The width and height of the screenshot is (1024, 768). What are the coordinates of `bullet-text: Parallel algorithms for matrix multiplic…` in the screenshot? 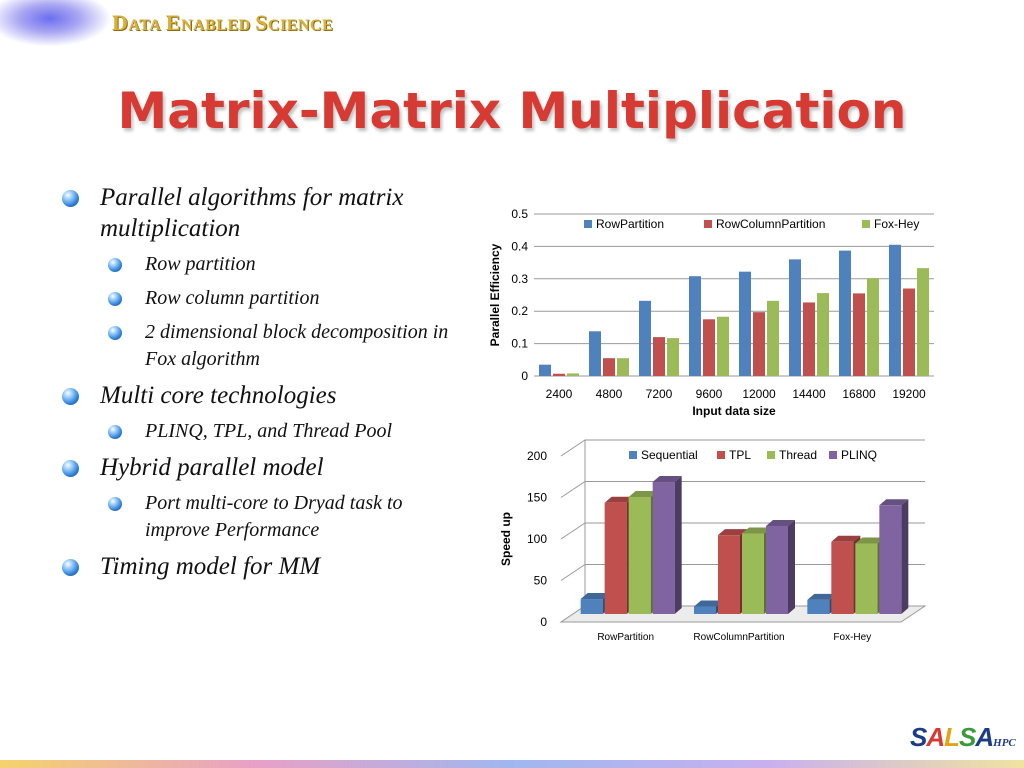 It's located at (252, 213).